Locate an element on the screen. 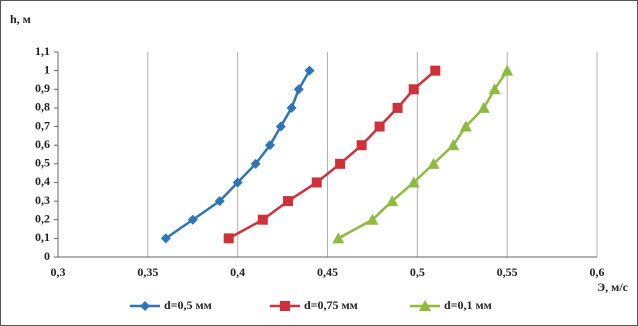 This screenshot has width=638, height=326. y-tick-label: 0,9 is located at coordinates (42, 88).